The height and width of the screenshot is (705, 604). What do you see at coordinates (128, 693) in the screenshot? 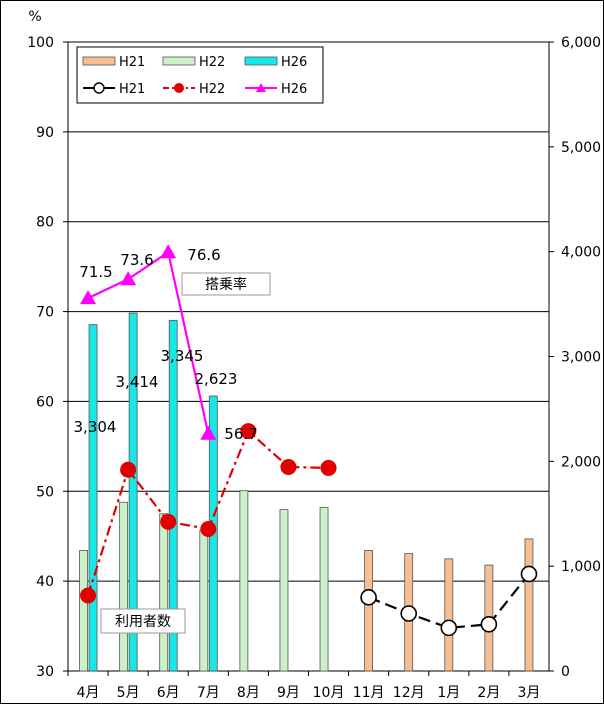
I see `x-tick-label: 5月` at bounding box center [128, 693].